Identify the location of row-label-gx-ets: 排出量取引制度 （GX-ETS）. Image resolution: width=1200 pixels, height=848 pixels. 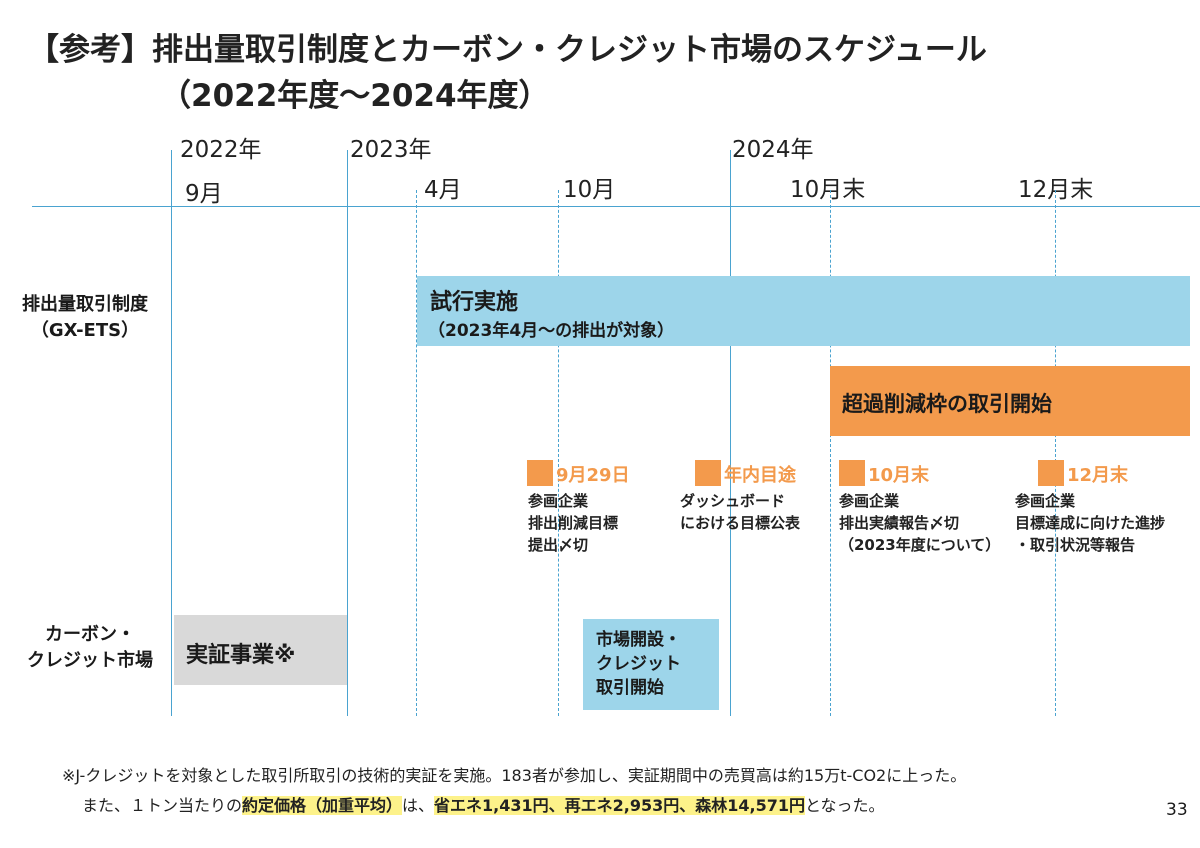
(85, 318).